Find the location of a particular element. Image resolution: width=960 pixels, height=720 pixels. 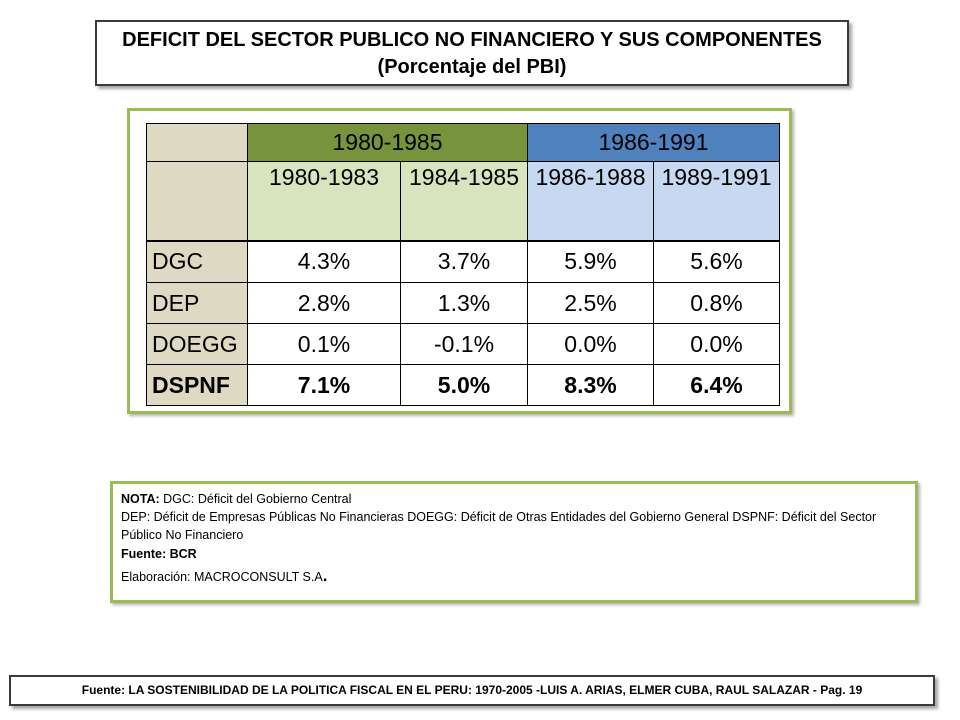

table-cell: 6.4% is located at coordinates (716, 385).